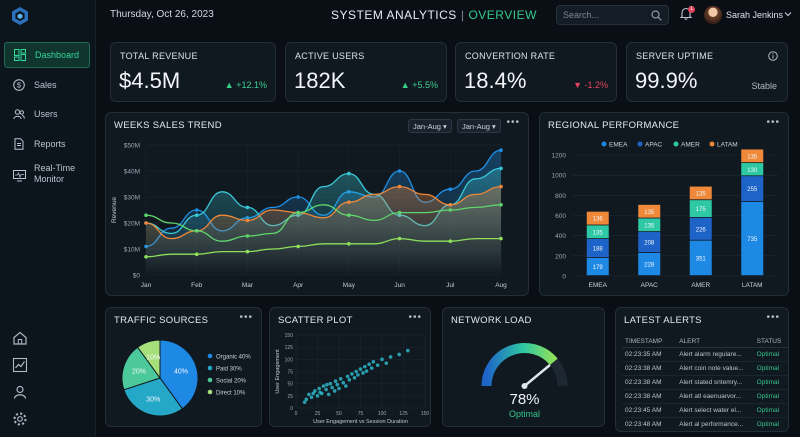  What do you see at coordinates (425, 85) in the screenshot?
I see `kpi-change-value: +5.5%` at bounding box center [425, 85].